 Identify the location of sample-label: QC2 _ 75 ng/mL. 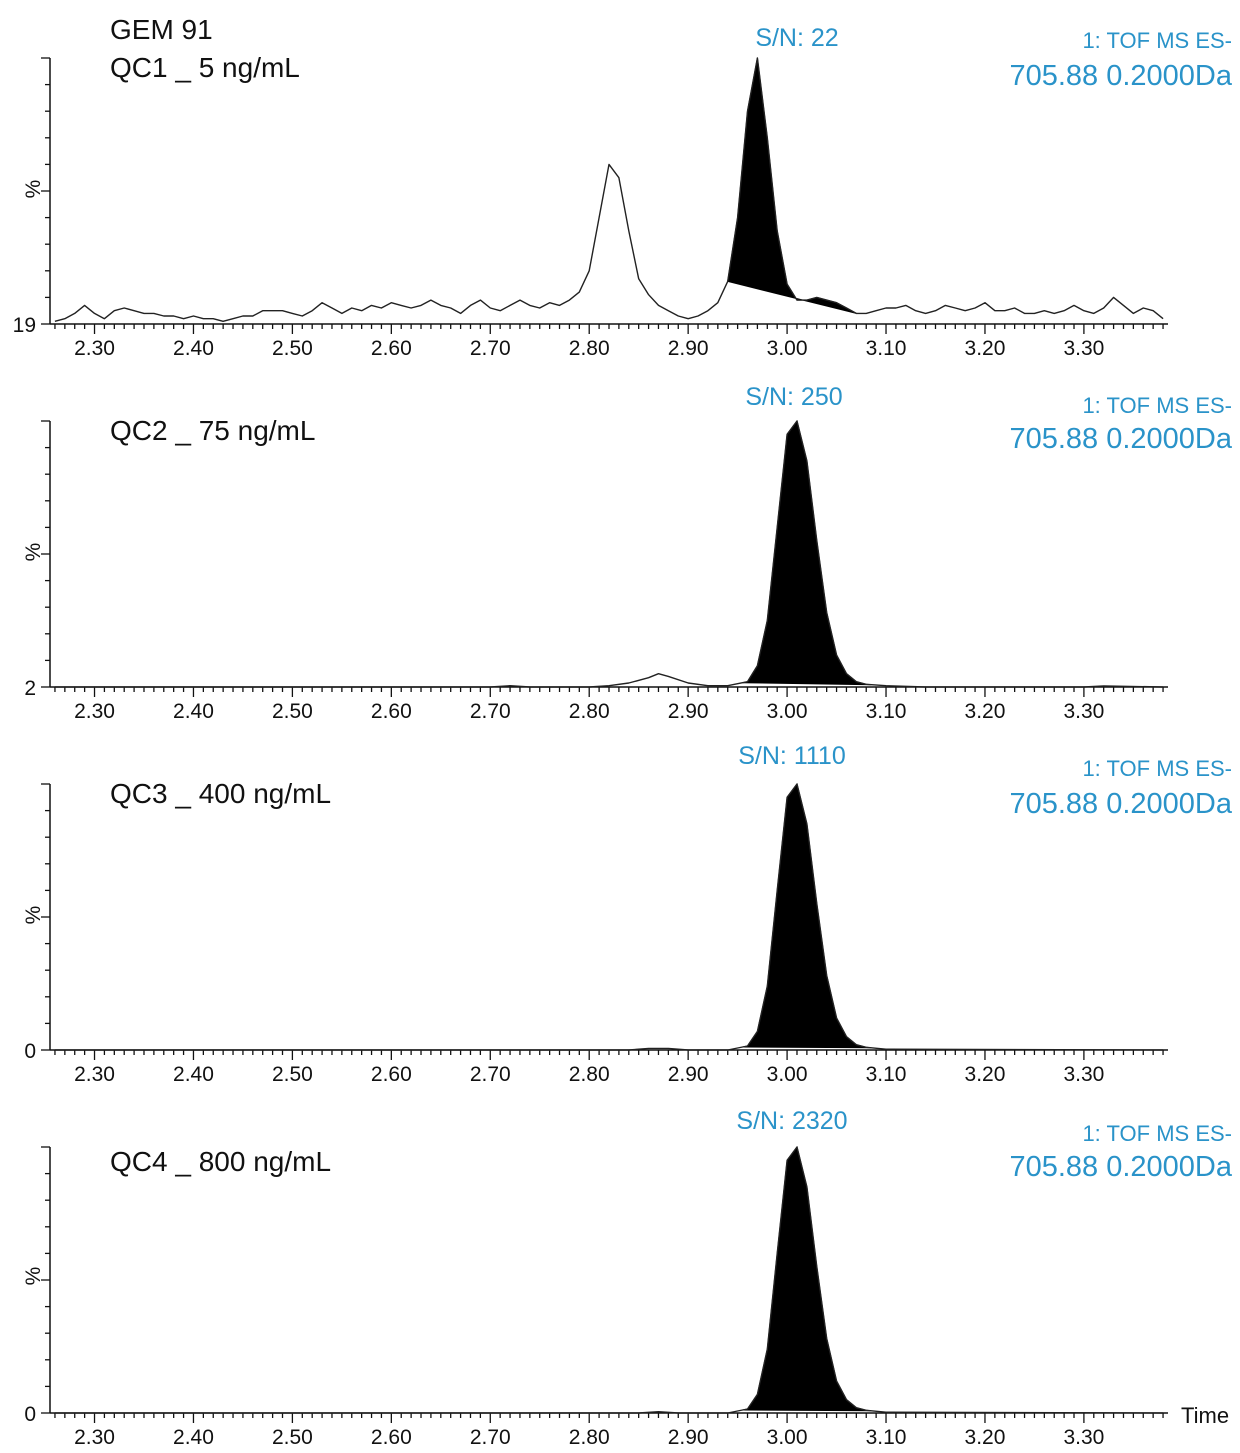
(213, 430).